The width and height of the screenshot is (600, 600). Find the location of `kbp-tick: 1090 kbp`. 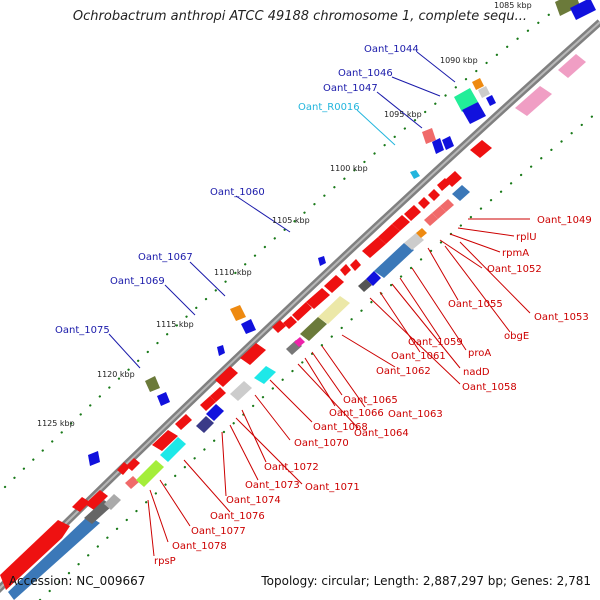

kbp-tick: 1090 kbp is located at coordinates (459, 60).